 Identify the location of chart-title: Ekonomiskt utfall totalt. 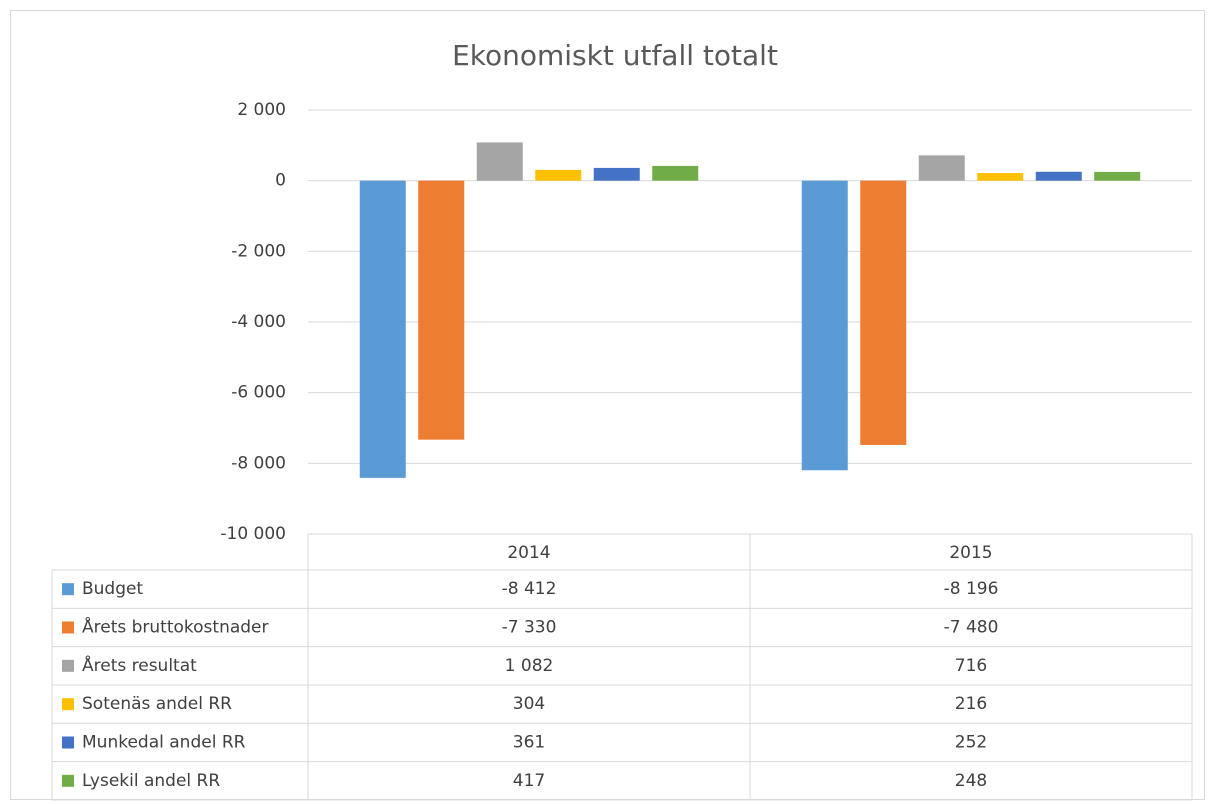
(615, 55).